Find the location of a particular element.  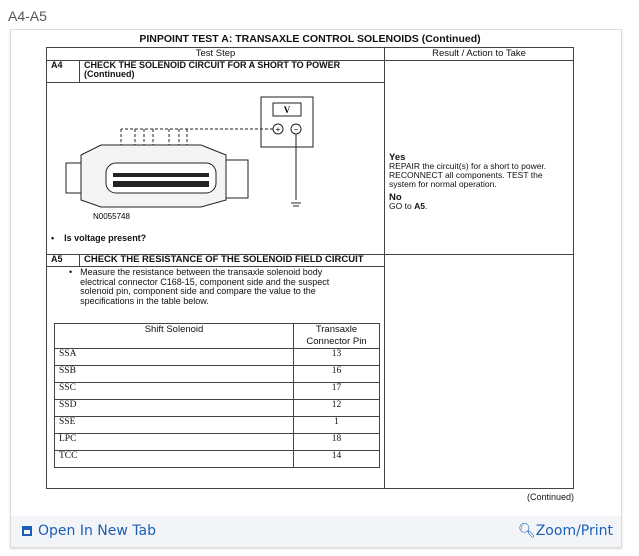

table-row: SSA 13 is located at coordinates (217, 357).